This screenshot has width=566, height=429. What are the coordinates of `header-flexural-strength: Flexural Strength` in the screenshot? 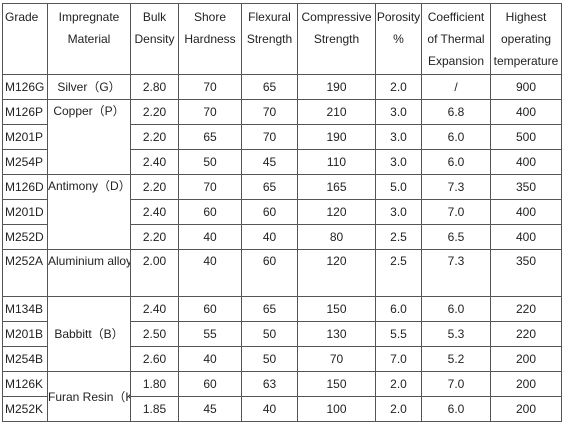 It's located at (269, 39).